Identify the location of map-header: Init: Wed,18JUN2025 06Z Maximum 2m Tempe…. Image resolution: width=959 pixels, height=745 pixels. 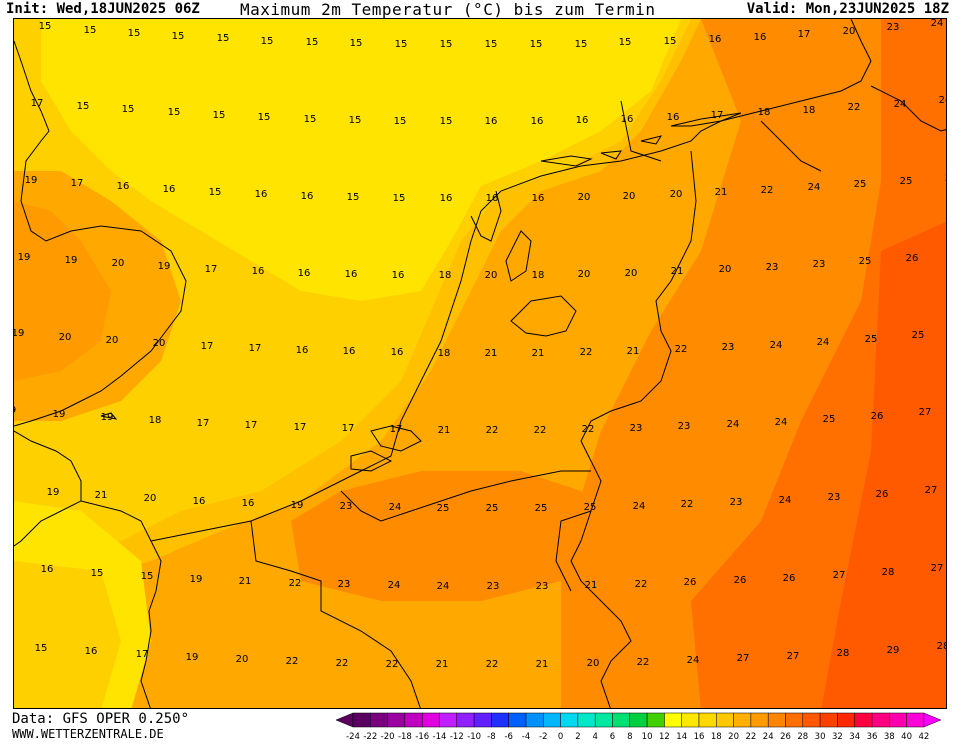
(479, 9).